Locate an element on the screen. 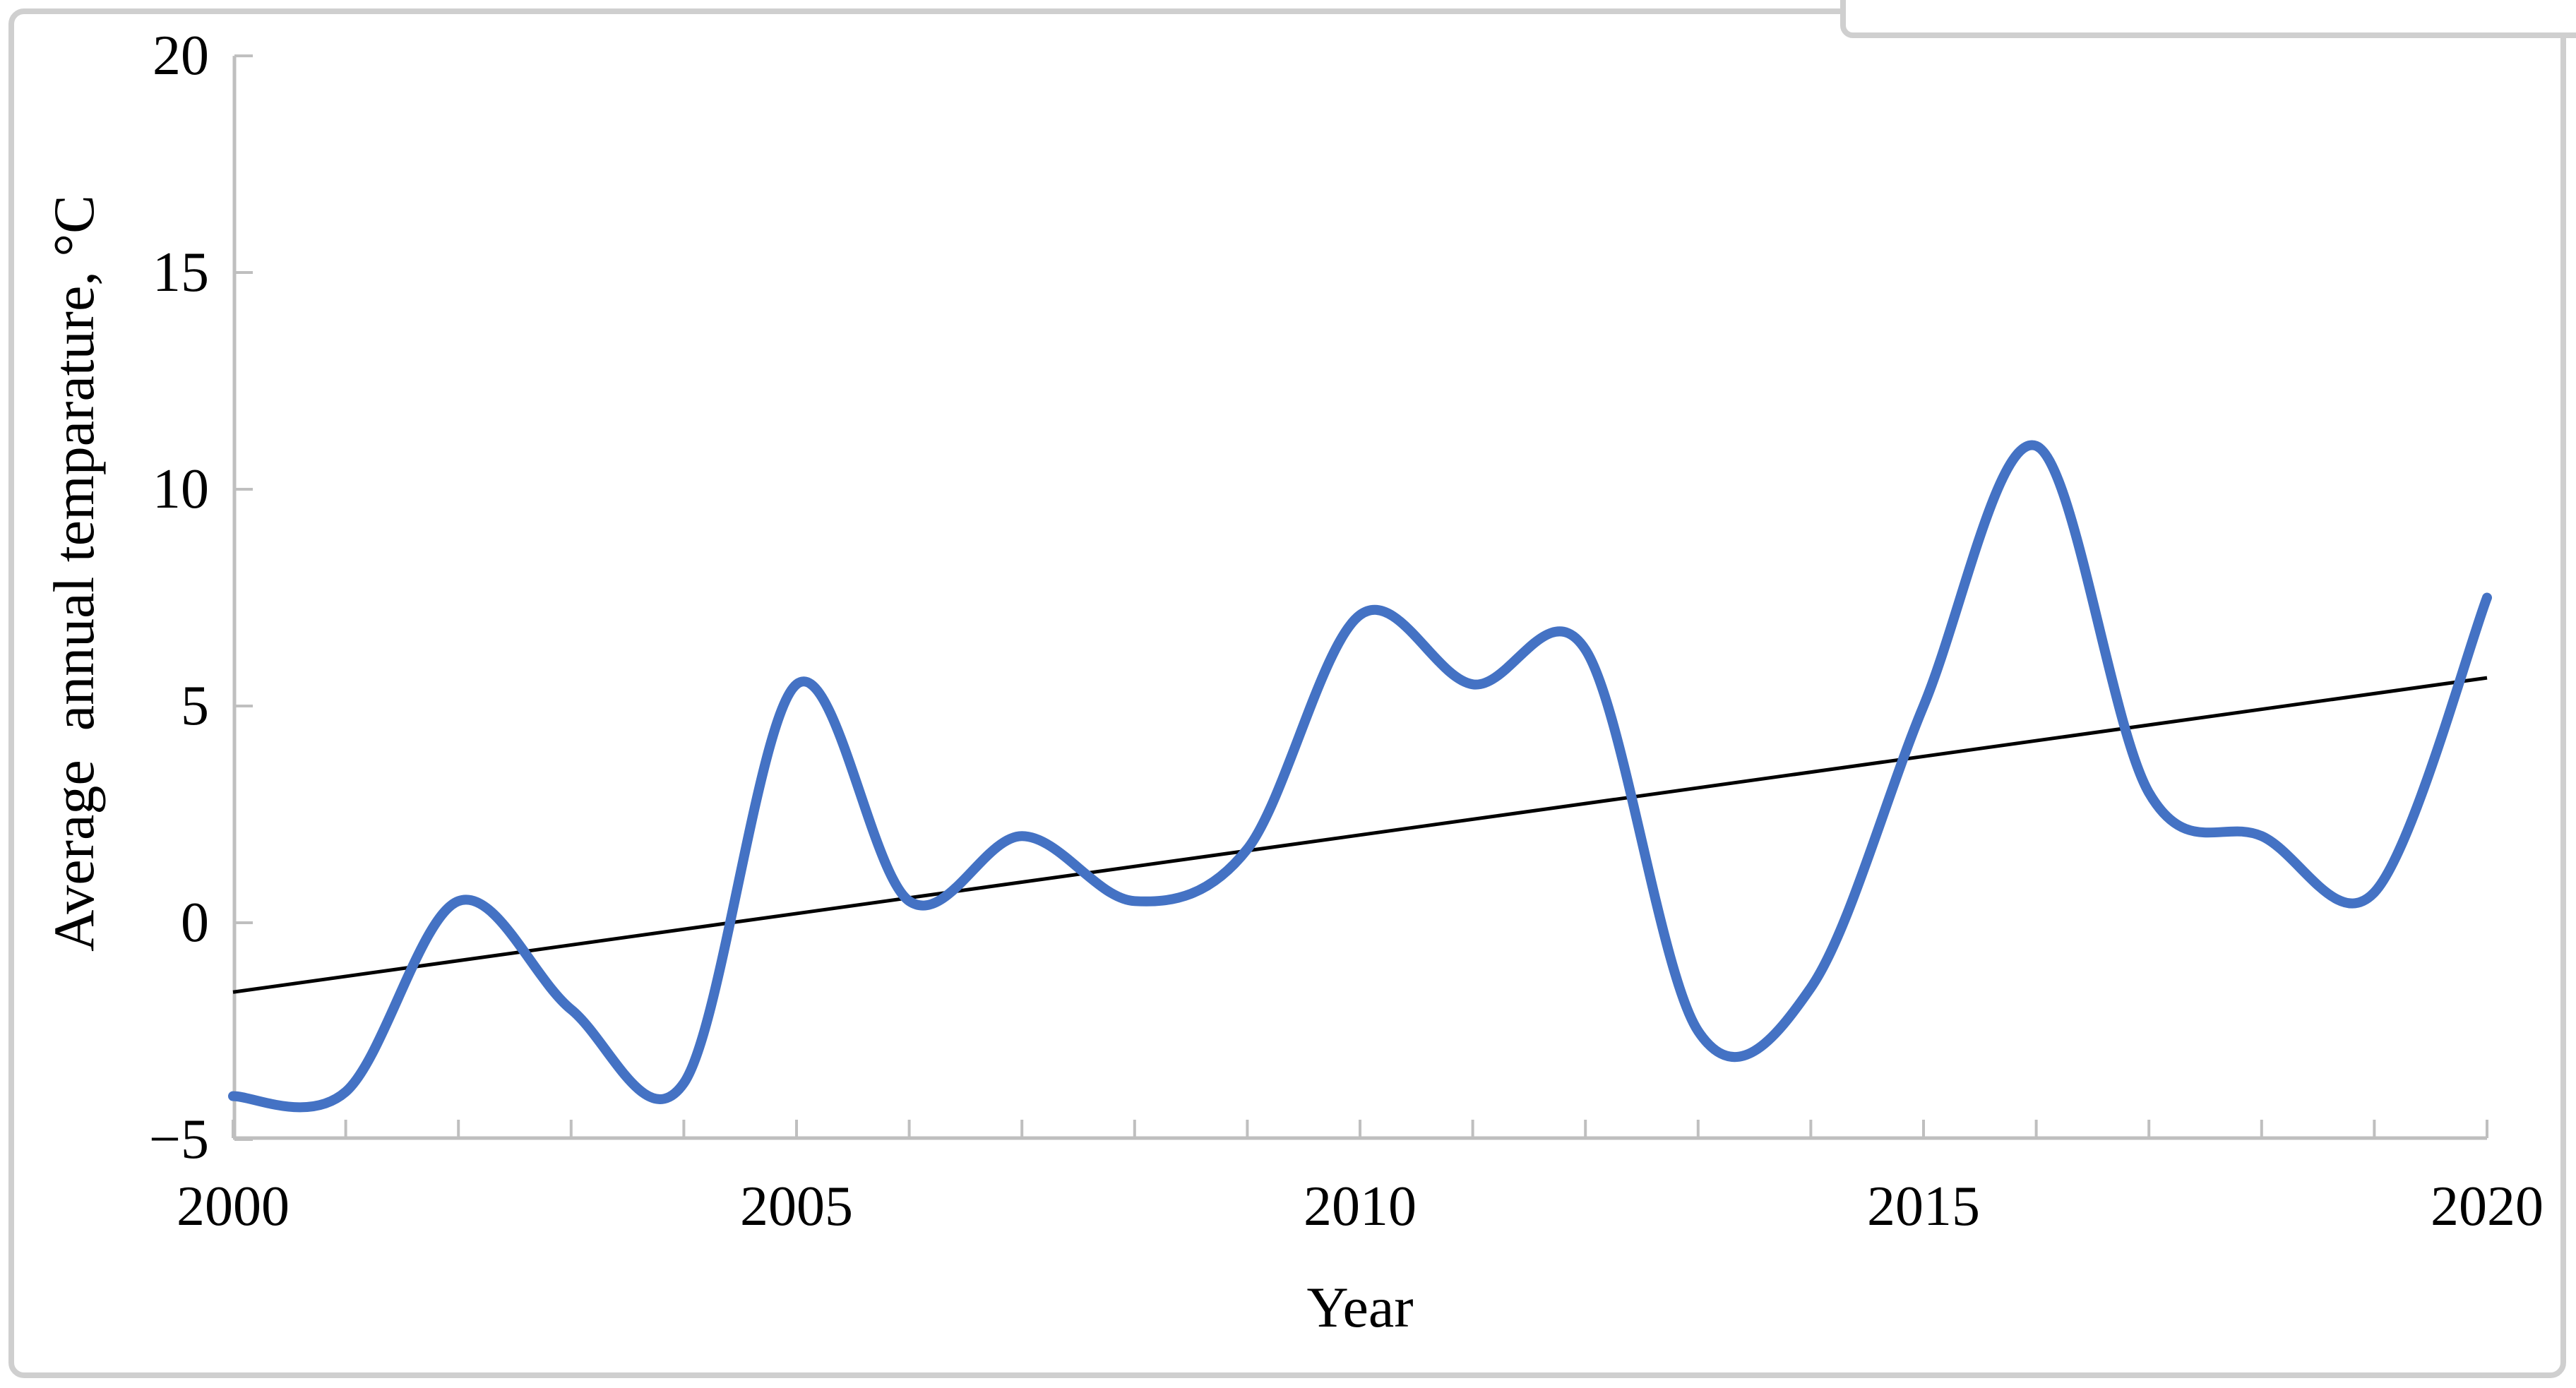  x-minor-ticks is located at coordinates (1360, 1129).